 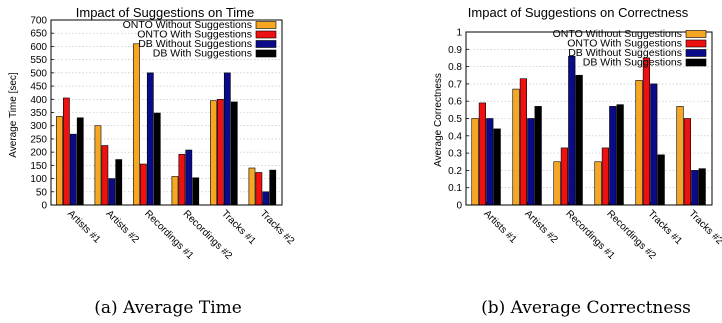 What do you see at coordinates (38, 21) in the screenshot?
I see `y-tick-label: 700` at bounding box center [38, 21].